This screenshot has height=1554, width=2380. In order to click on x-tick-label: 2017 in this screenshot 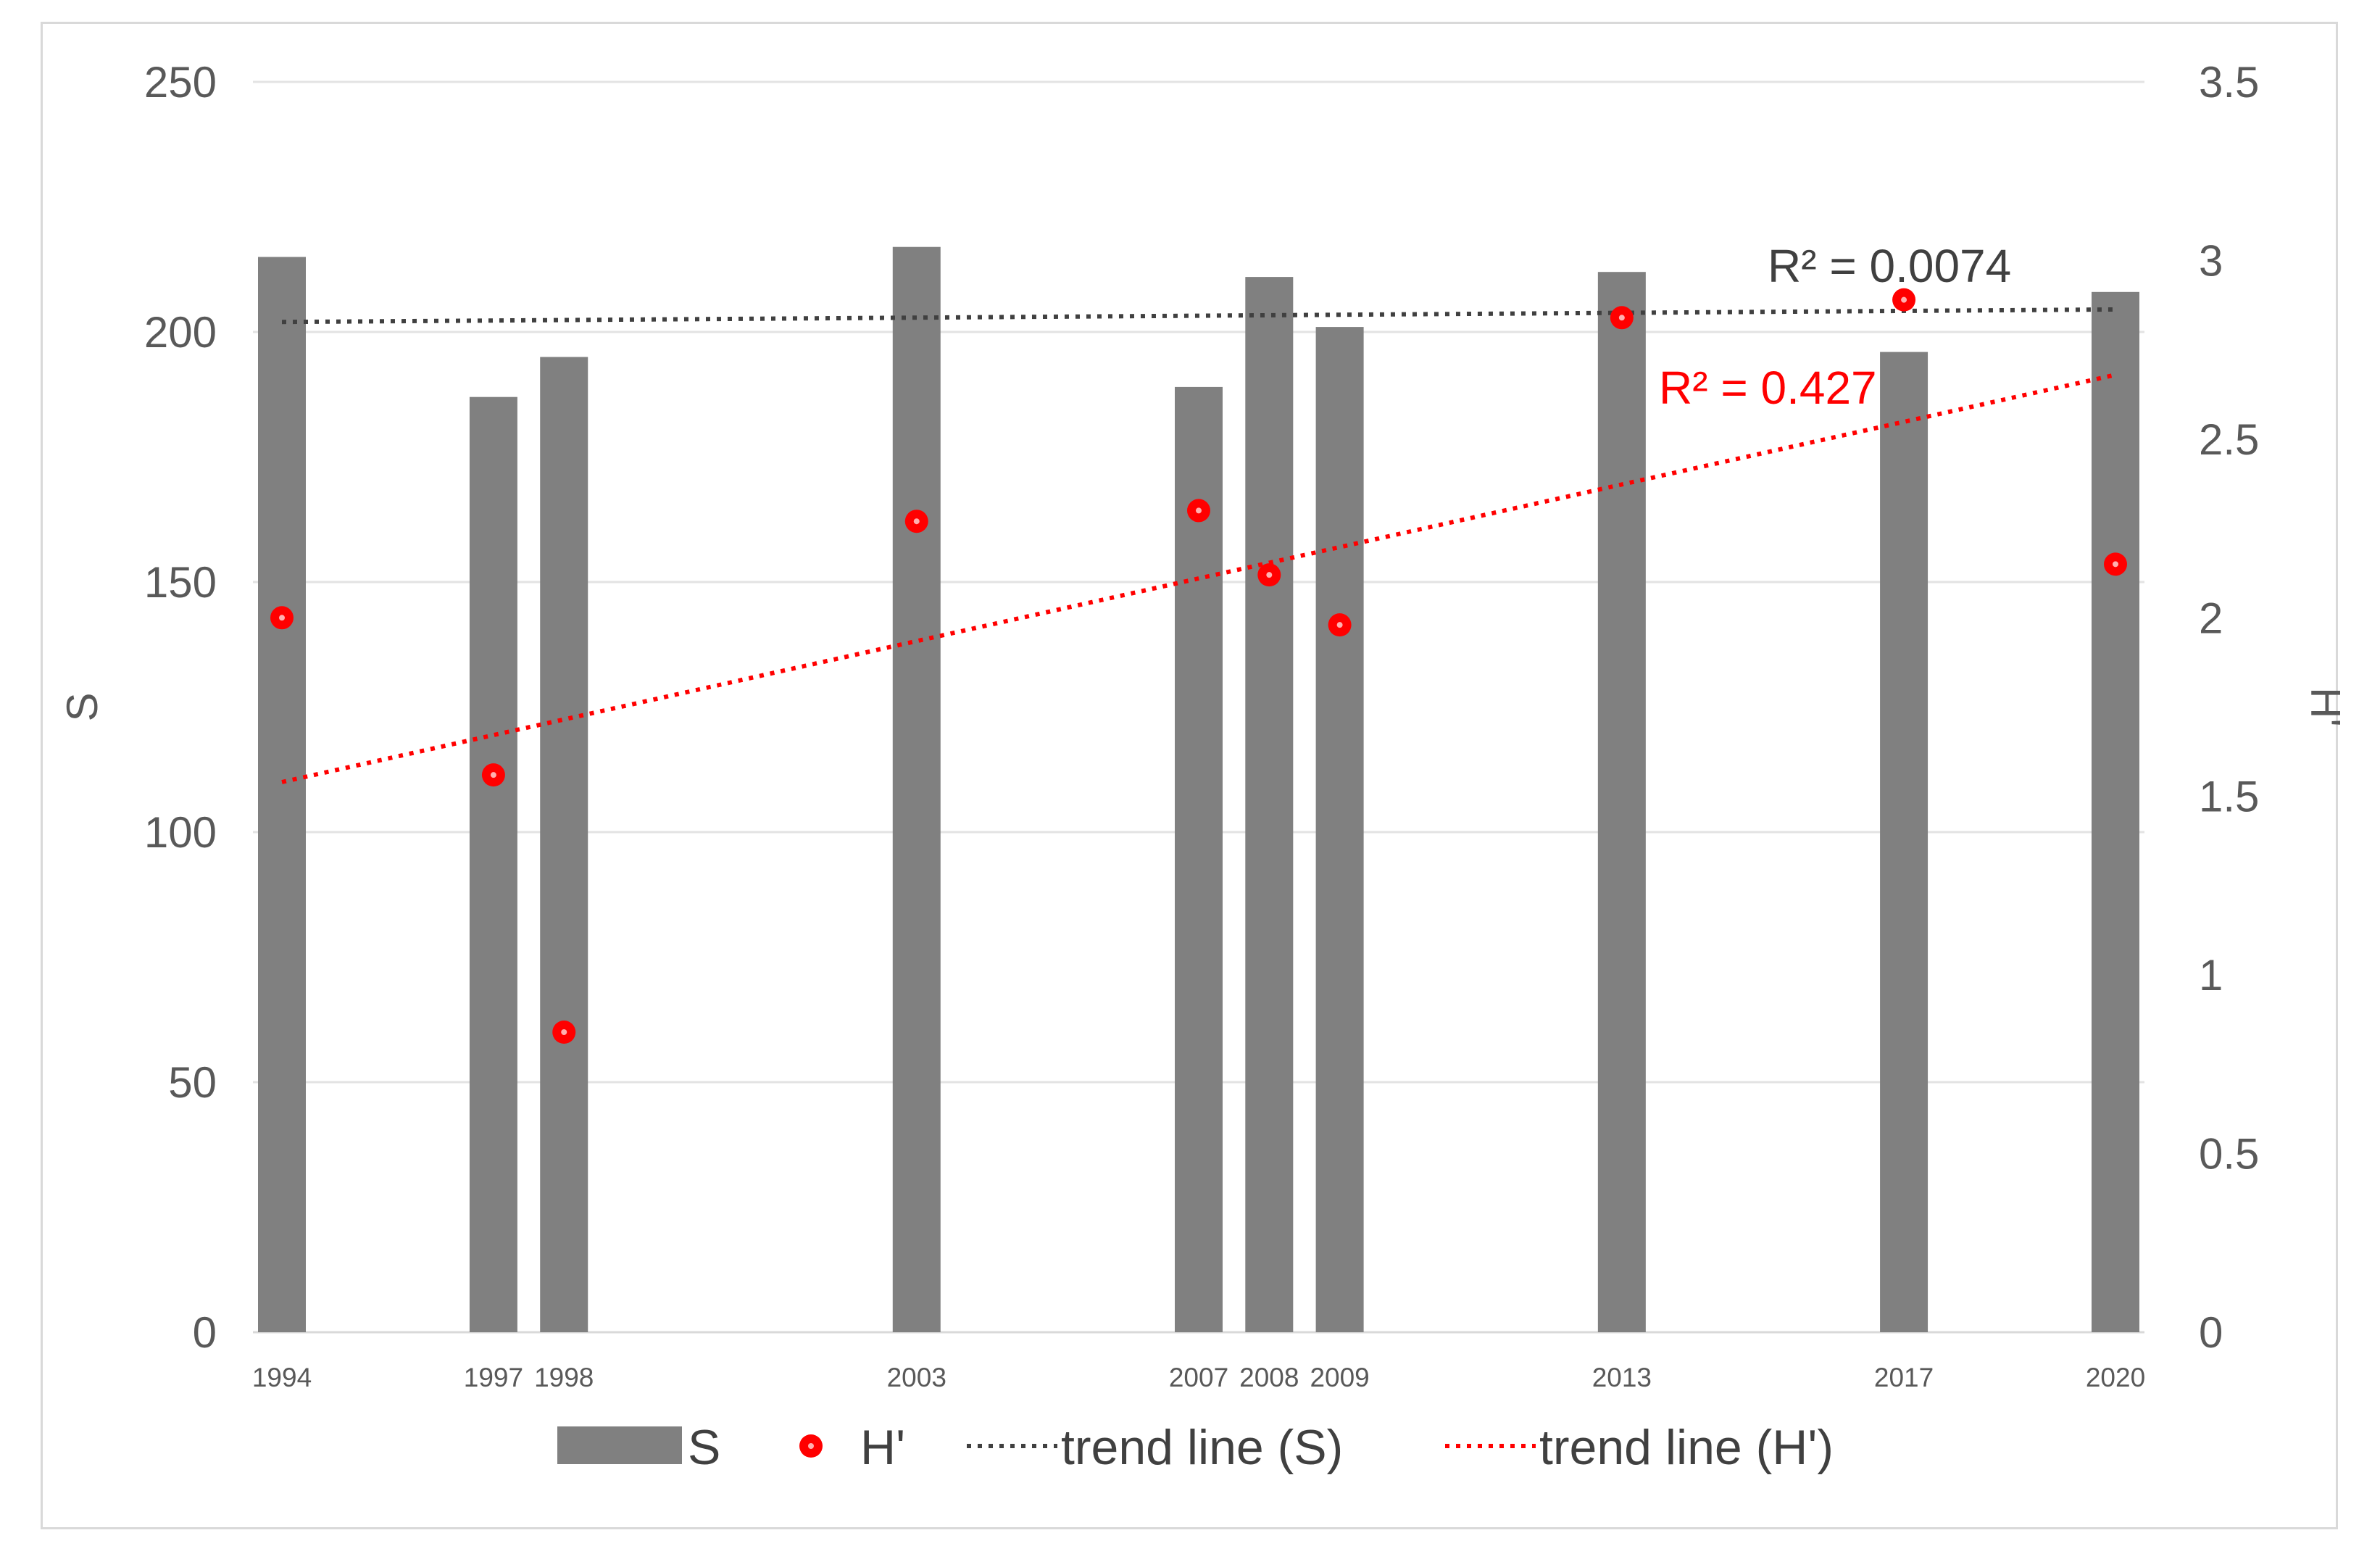, I will do `click(1904, 1377)`.